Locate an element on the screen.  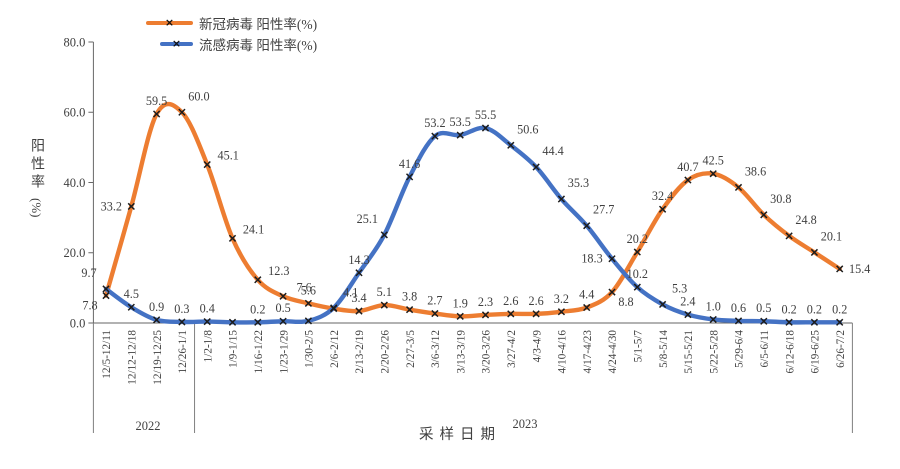
x-date-label: 5/22-5/28 is located at coordinates (714, 352).